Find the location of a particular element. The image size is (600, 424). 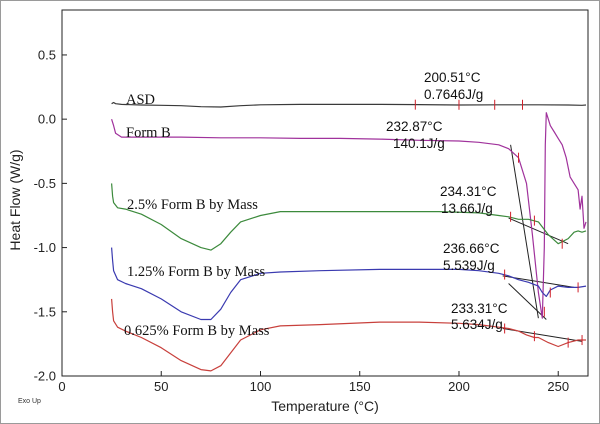

annotation-1-25-temp: 236.66°C is located at coordinates (471, 248).